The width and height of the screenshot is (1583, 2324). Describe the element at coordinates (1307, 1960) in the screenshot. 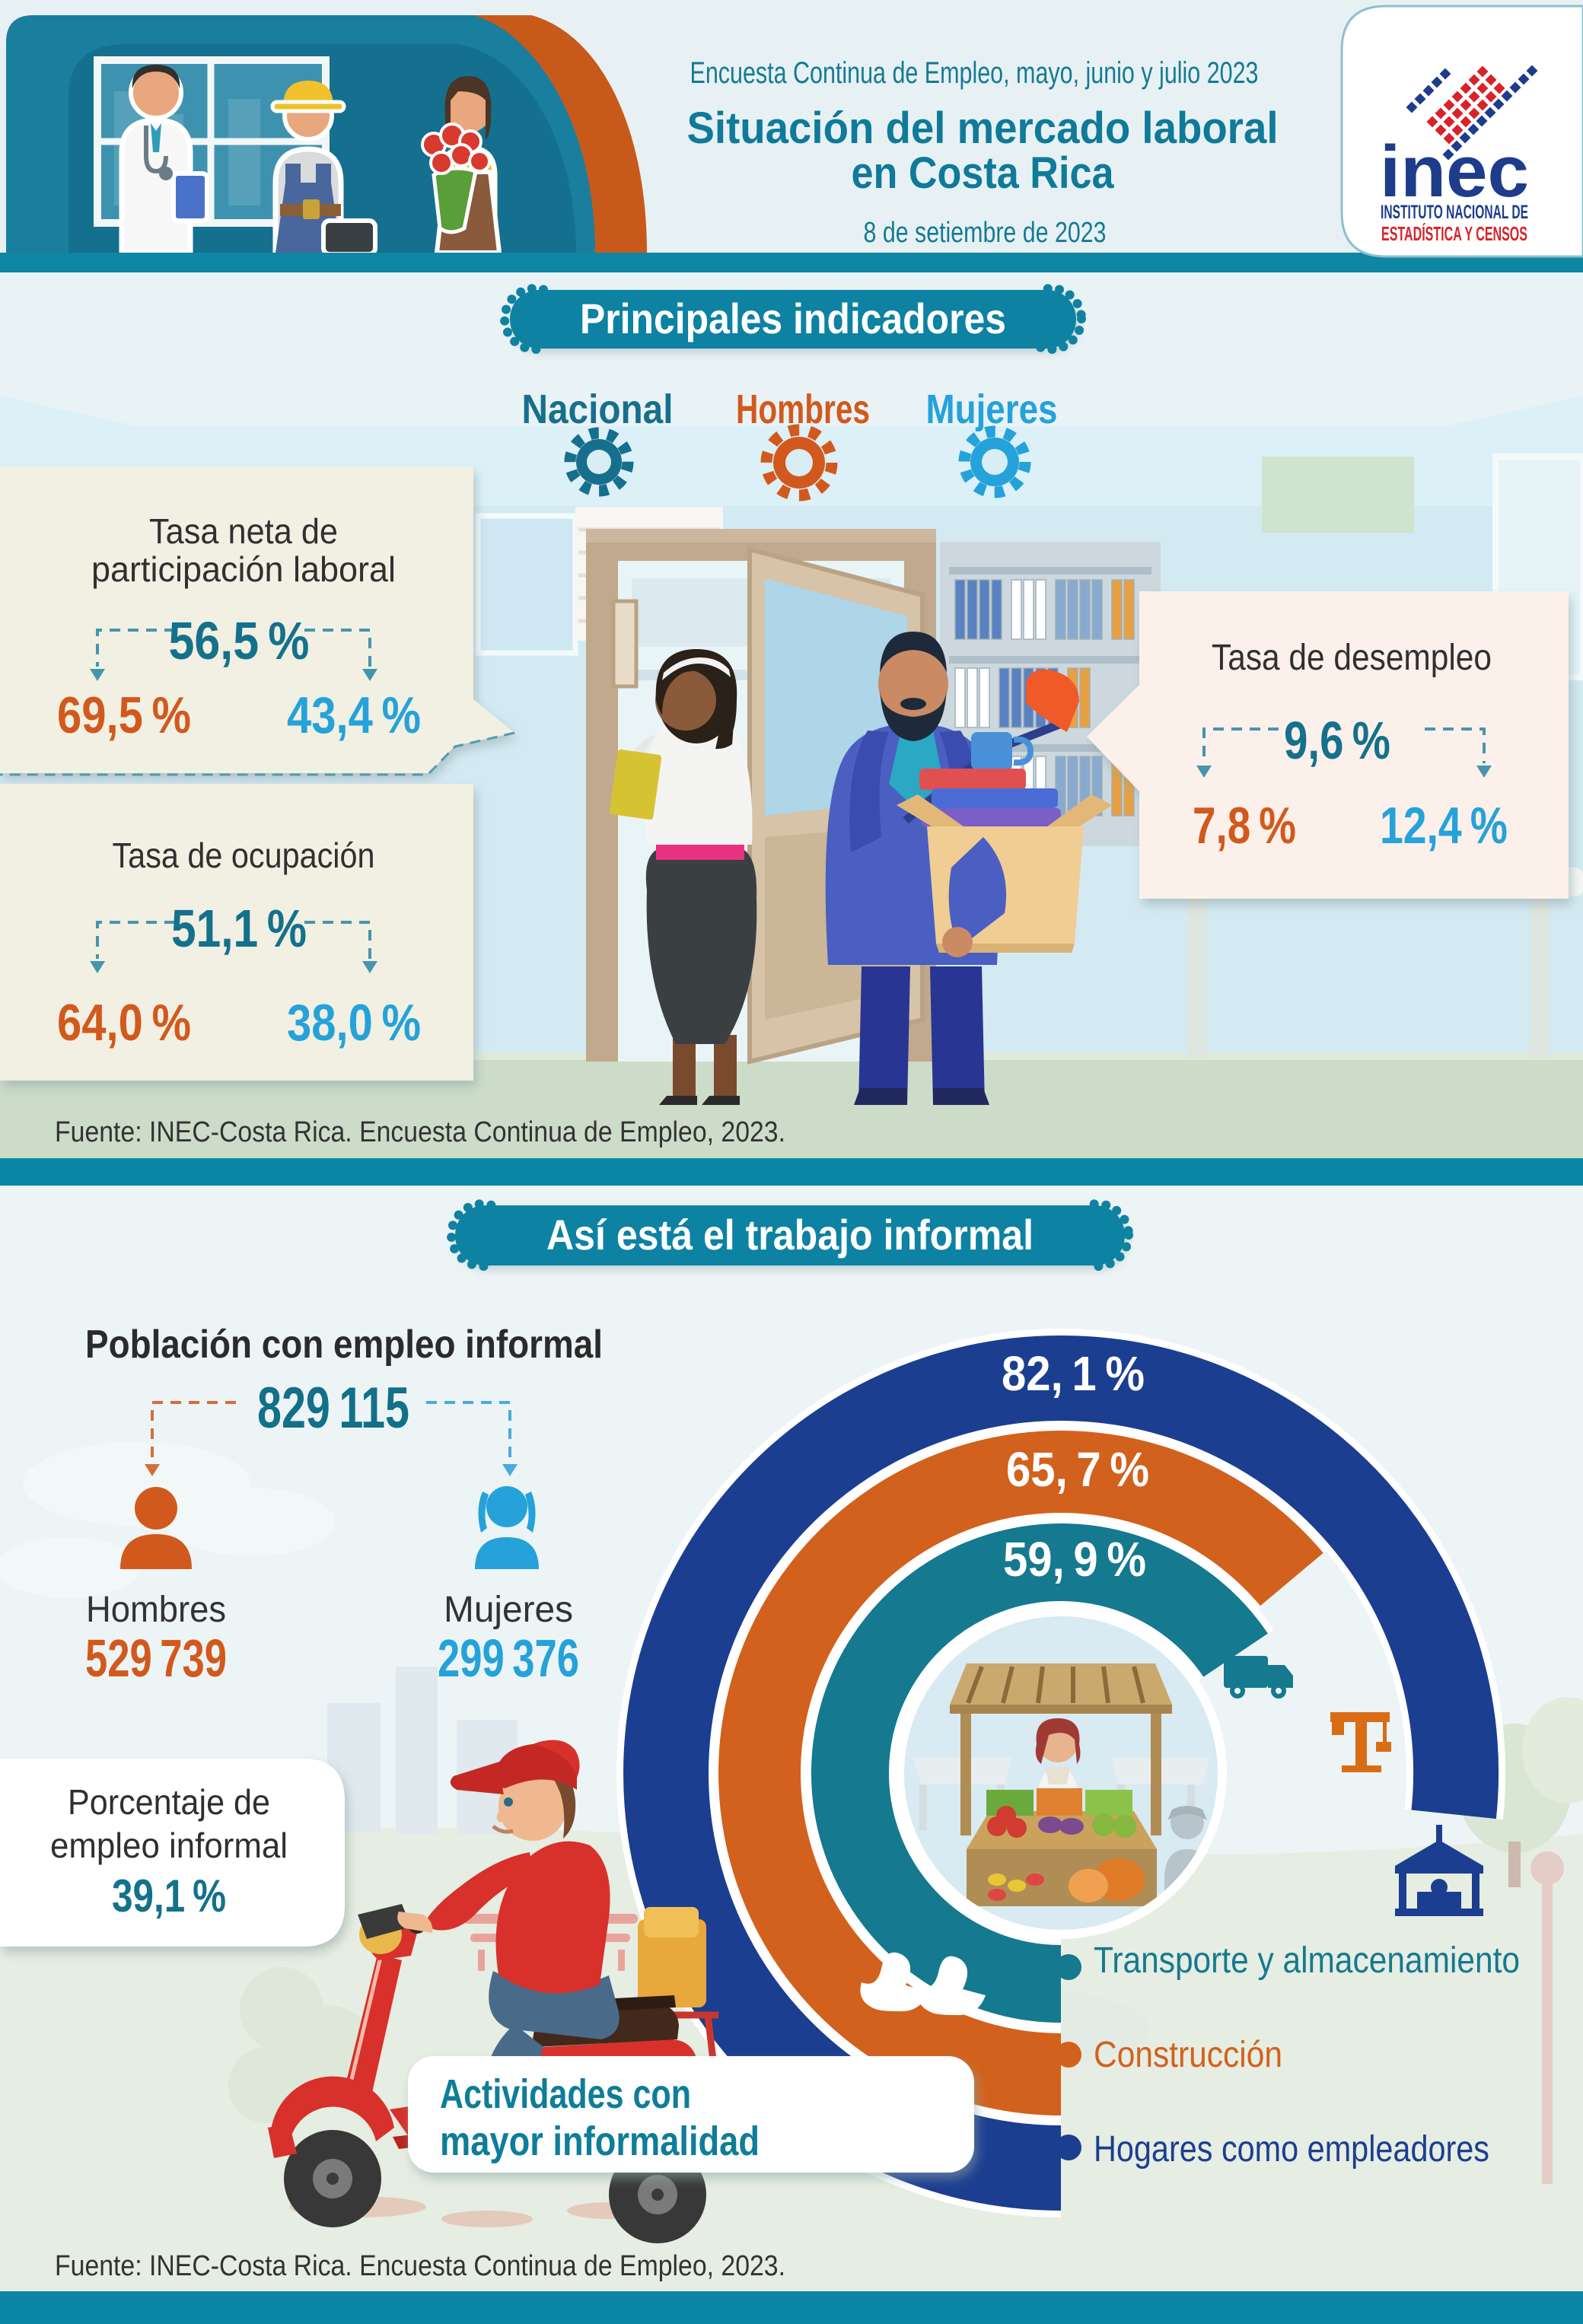

I see `svg-text: Transporte y almacenamiento` at that location.